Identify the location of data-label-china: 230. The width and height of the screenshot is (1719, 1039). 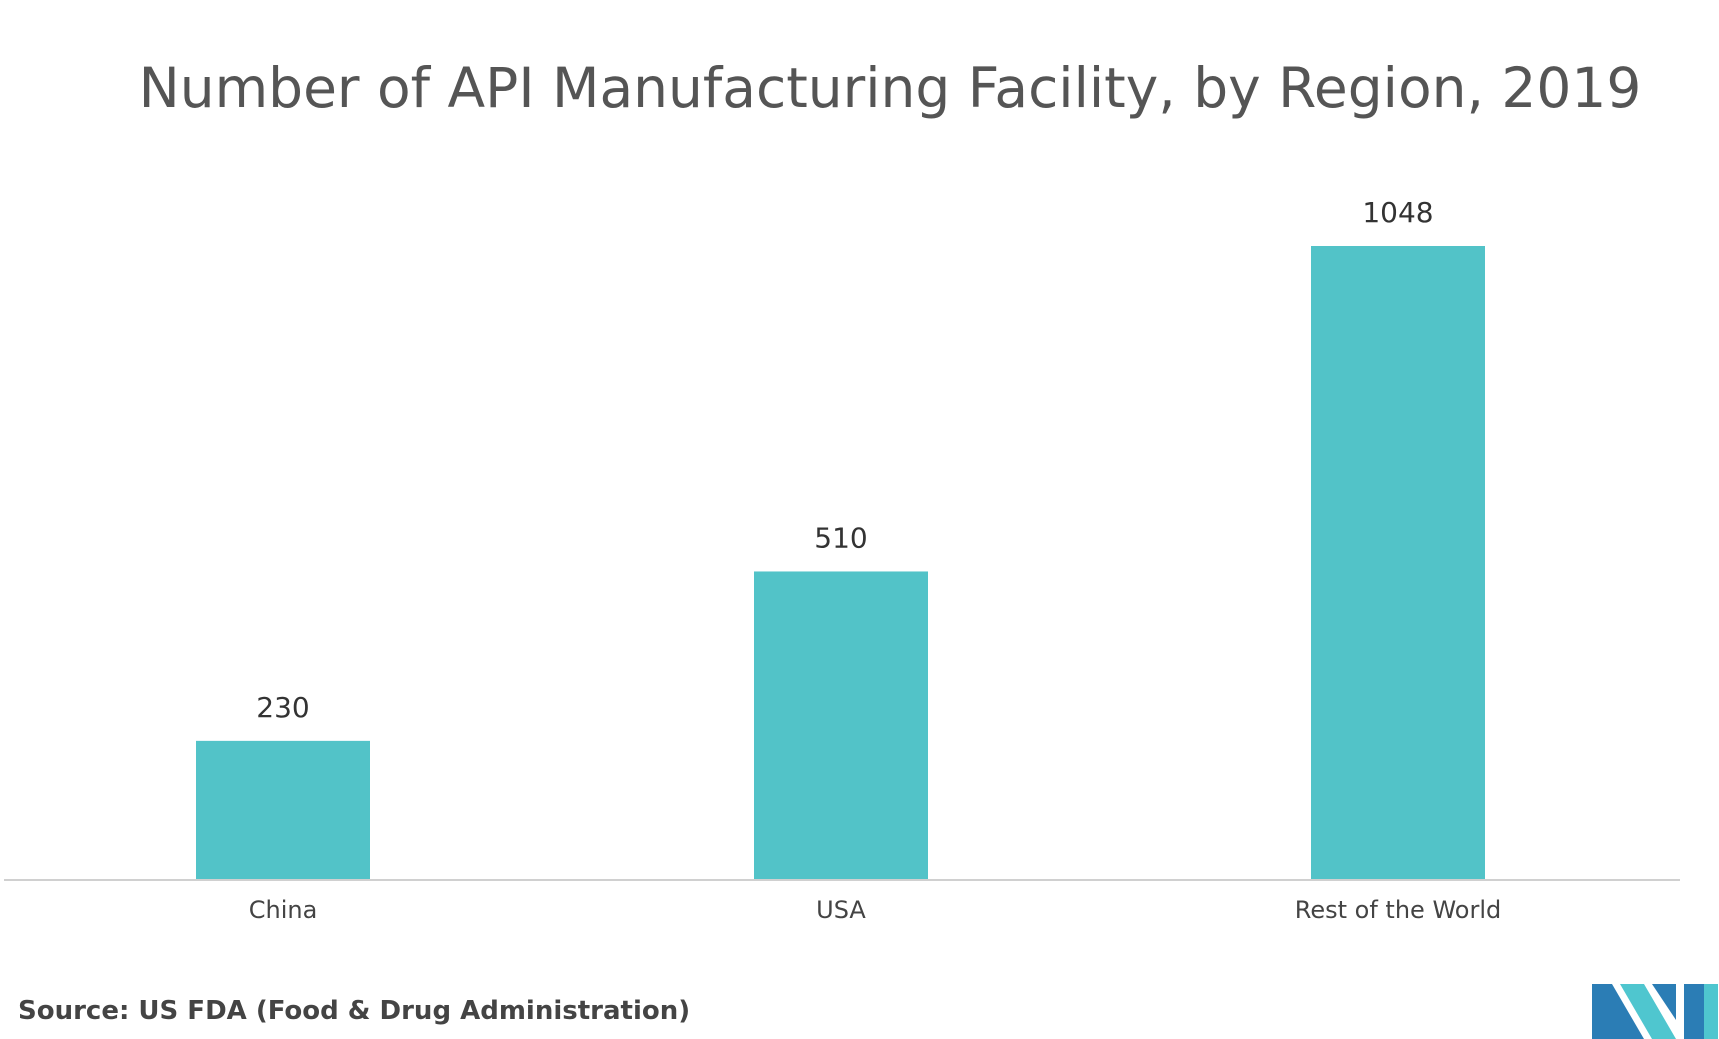
(282, 707).